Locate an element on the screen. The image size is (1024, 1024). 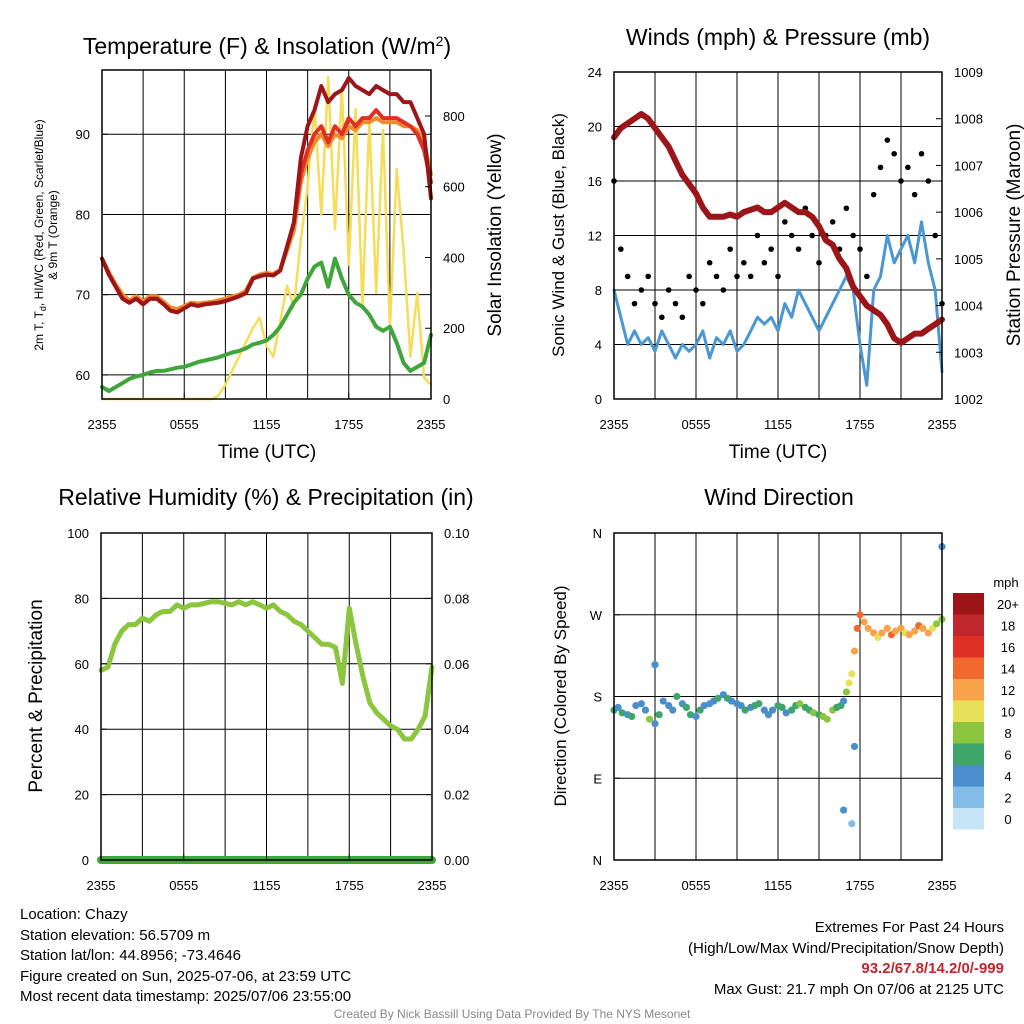
right-y-tick-label: 0.10 is located at coordinates (456, 533).